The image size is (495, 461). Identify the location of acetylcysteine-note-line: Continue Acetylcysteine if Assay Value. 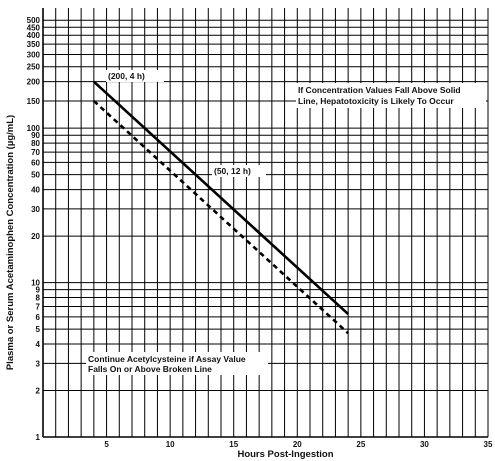
(167, 359).